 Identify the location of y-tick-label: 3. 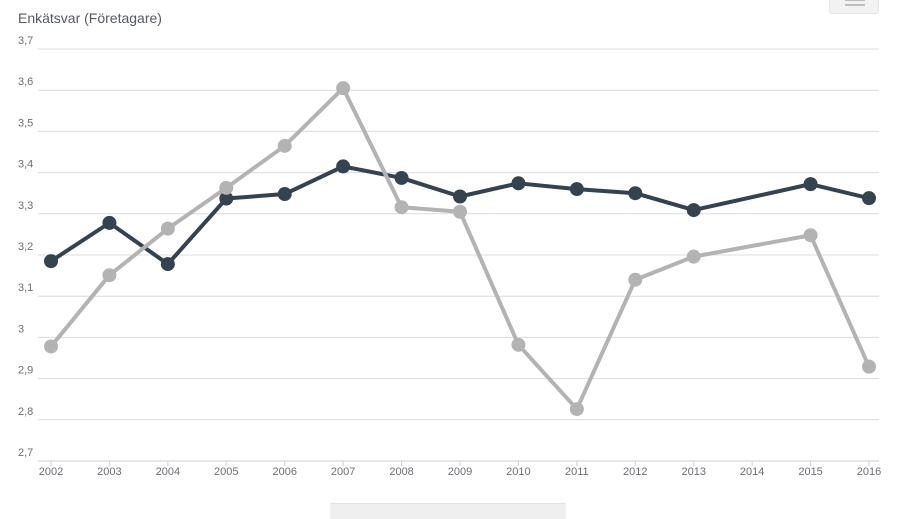
(21, 329).